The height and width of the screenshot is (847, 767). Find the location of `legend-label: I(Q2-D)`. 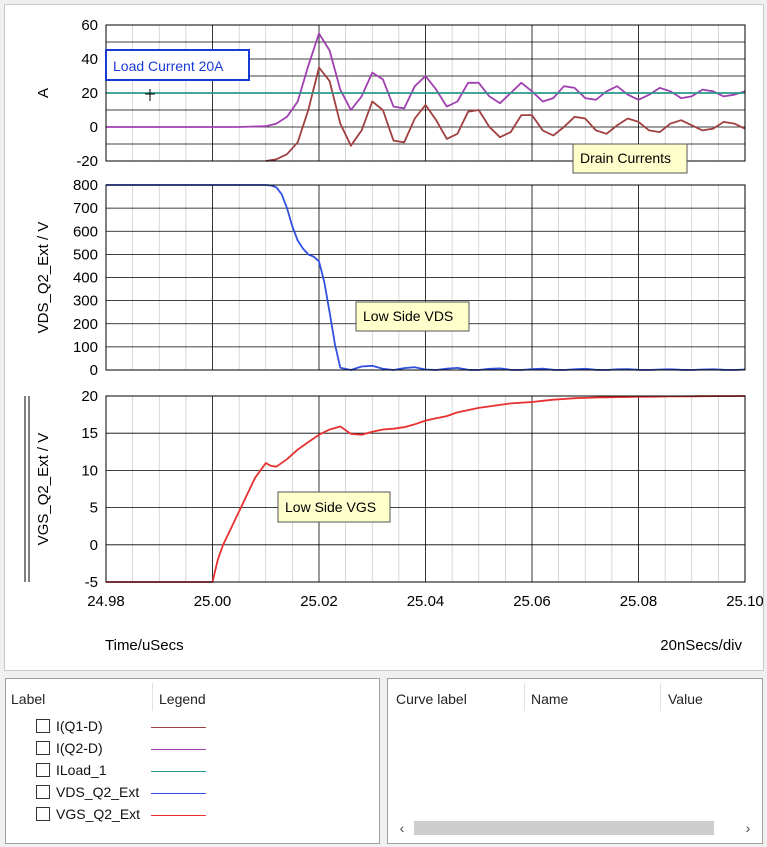

legend-label: I(Q2-D) is located at coordinates (79, 748).